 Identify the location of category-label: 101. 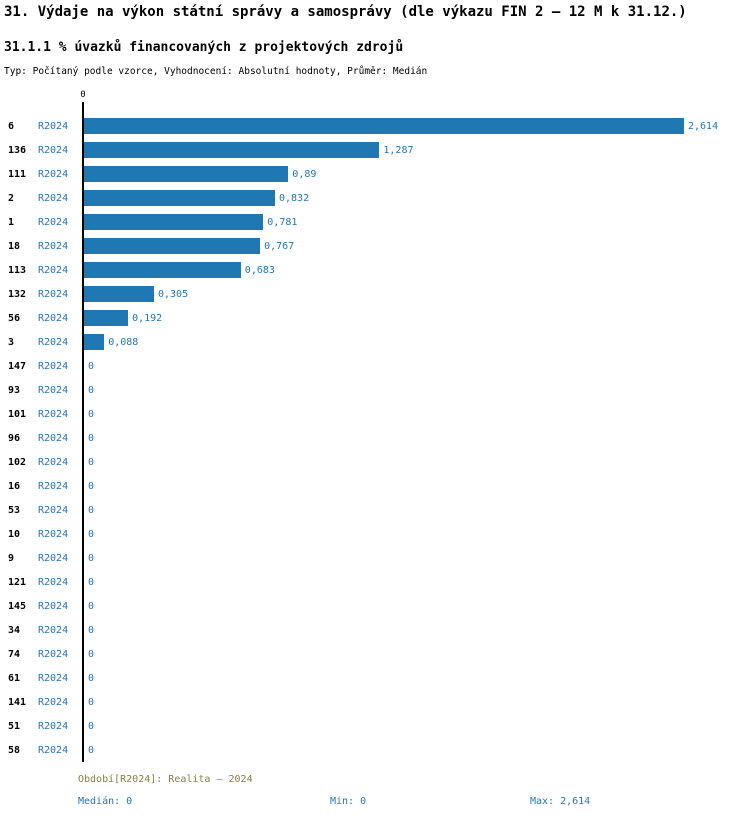
(17, 414).